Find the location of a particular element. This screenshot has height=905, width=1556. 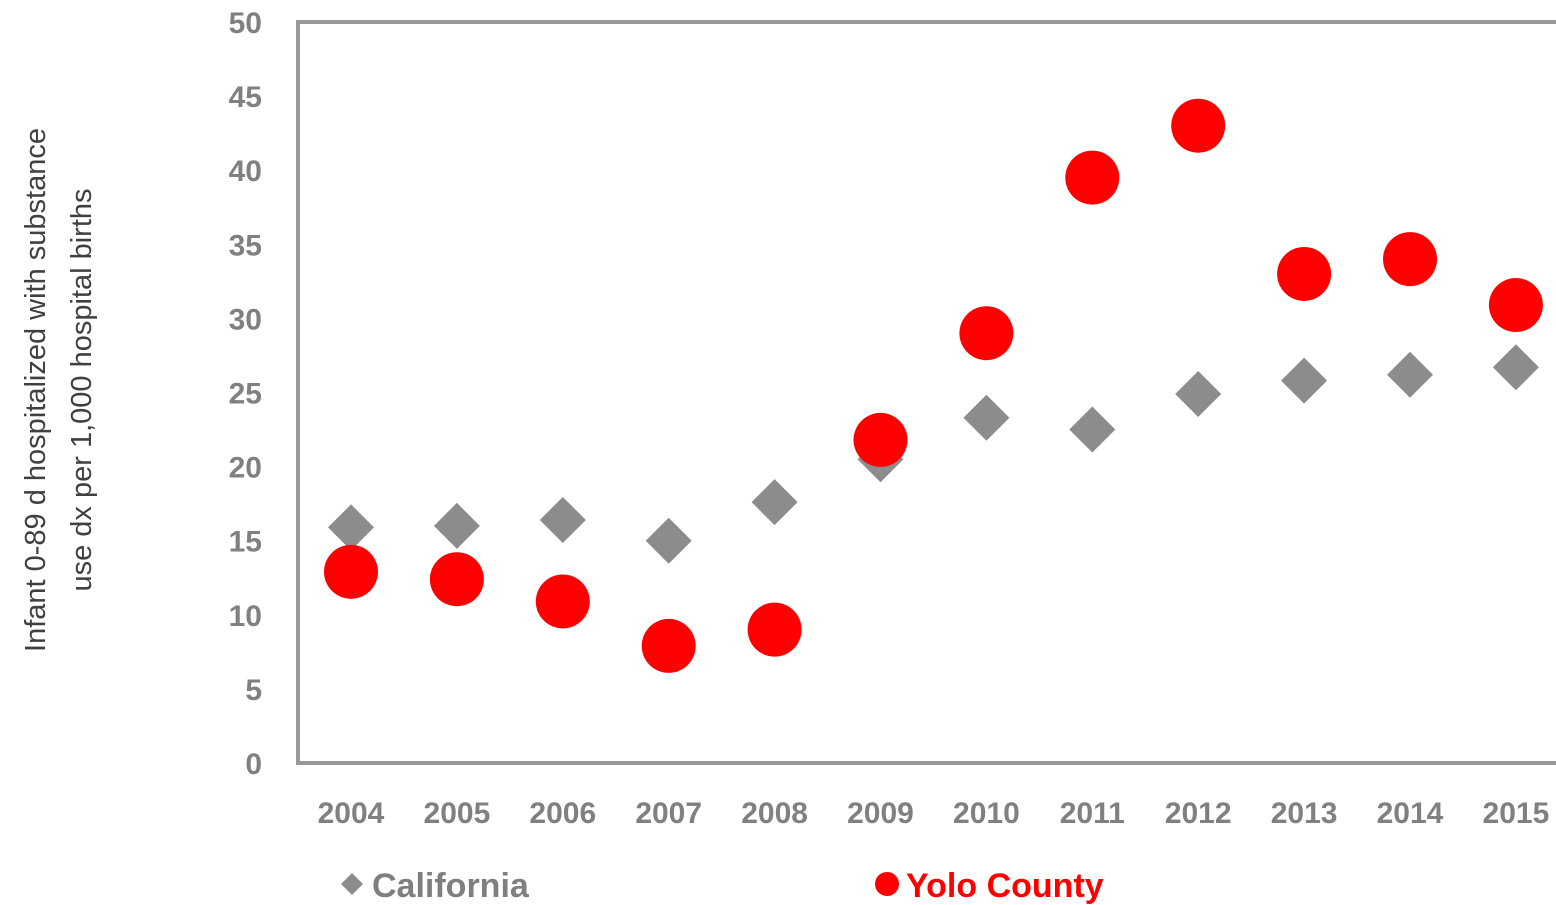

legend-label-yolo-county: Yolo County is located at coordinates (1005, 886).